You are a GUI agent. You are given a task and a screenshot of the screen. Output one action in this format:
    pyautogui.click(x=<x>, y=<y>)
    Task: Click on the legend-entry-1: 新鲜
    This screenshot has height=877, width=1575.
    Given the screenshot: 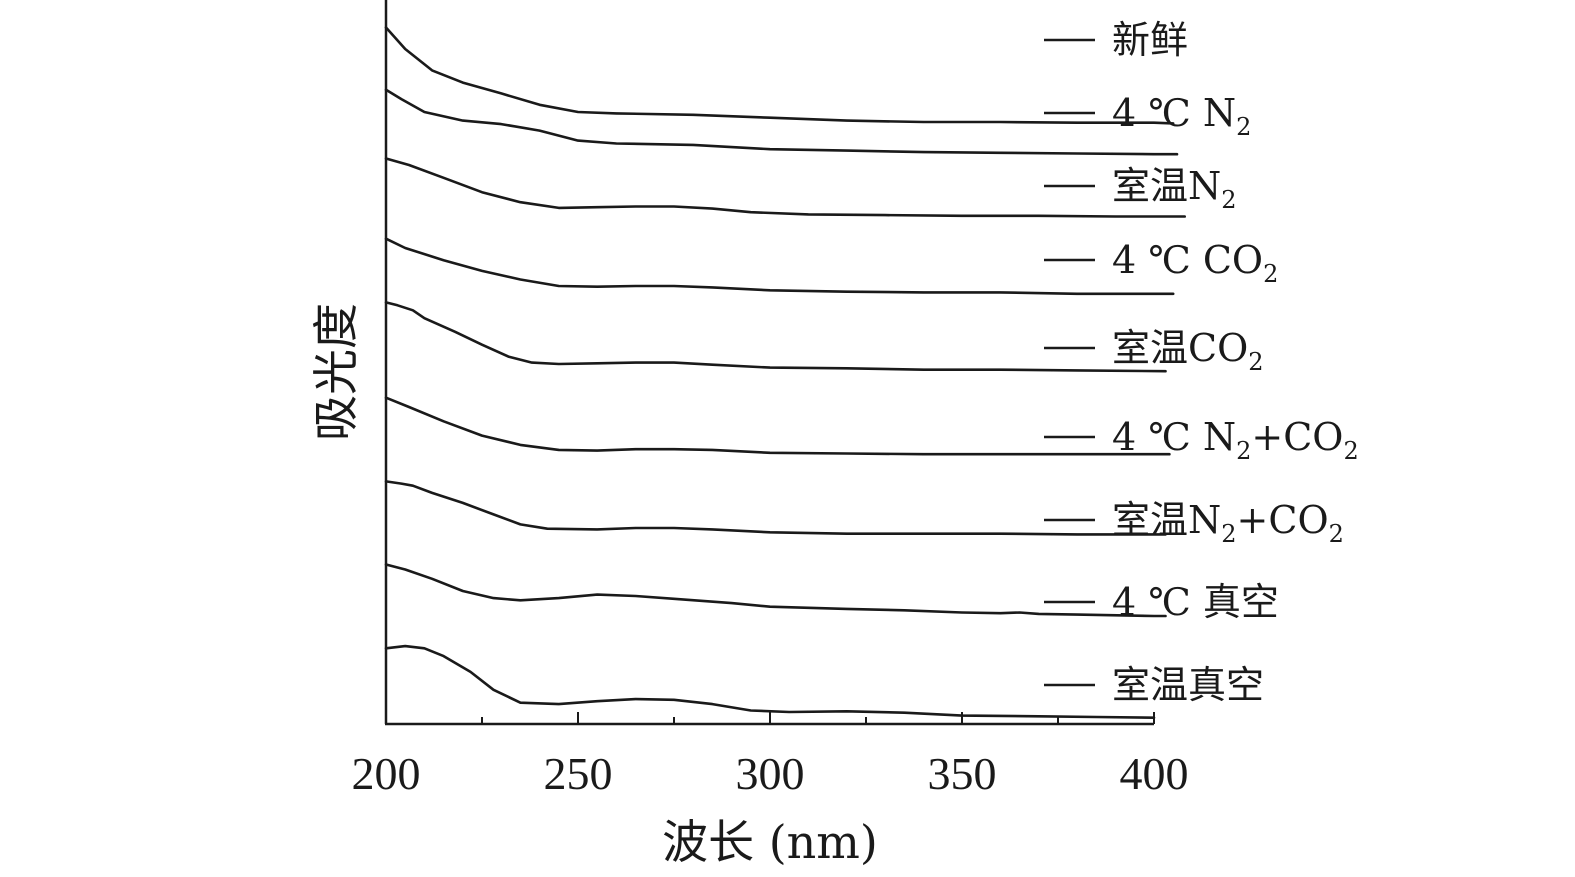 What is the action you would take?
    pyautogui.click(x=1116, y=40)
    